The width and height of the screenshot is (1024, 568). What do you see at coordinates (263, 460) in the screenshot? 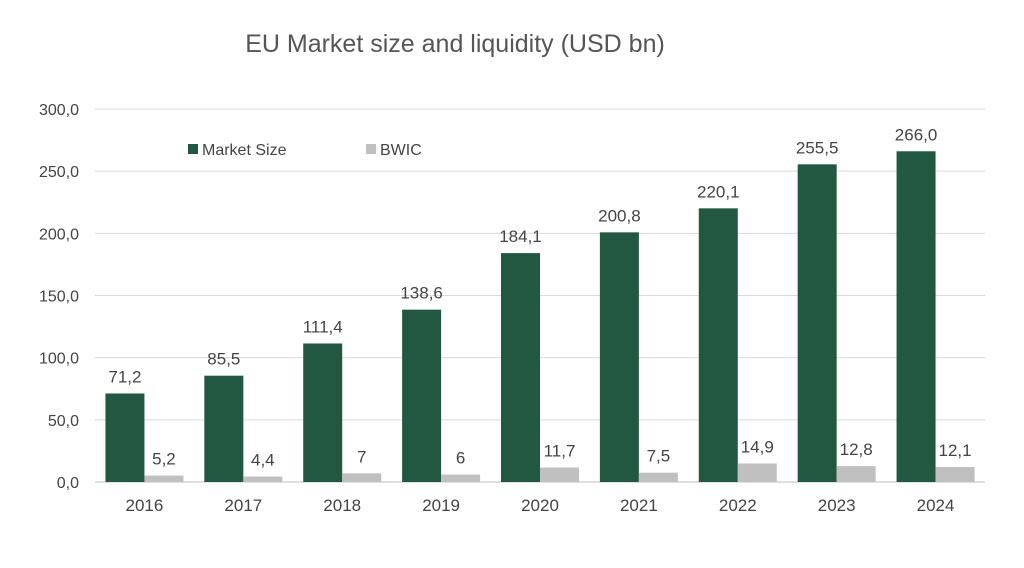
I see `bwic-data-label: 4,4` at bounding box center [263, 460].